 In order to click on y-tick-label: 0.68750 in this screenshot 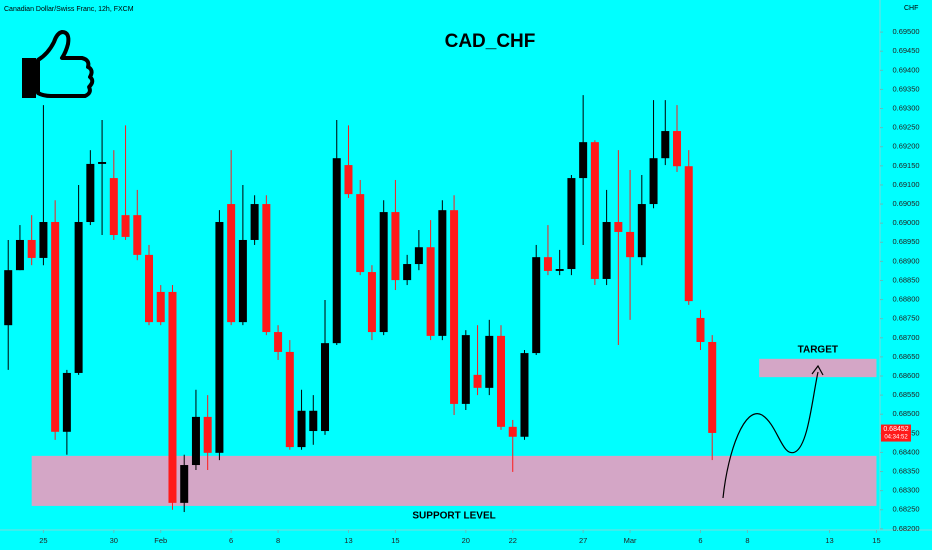, I will do `click(905, 318)`.